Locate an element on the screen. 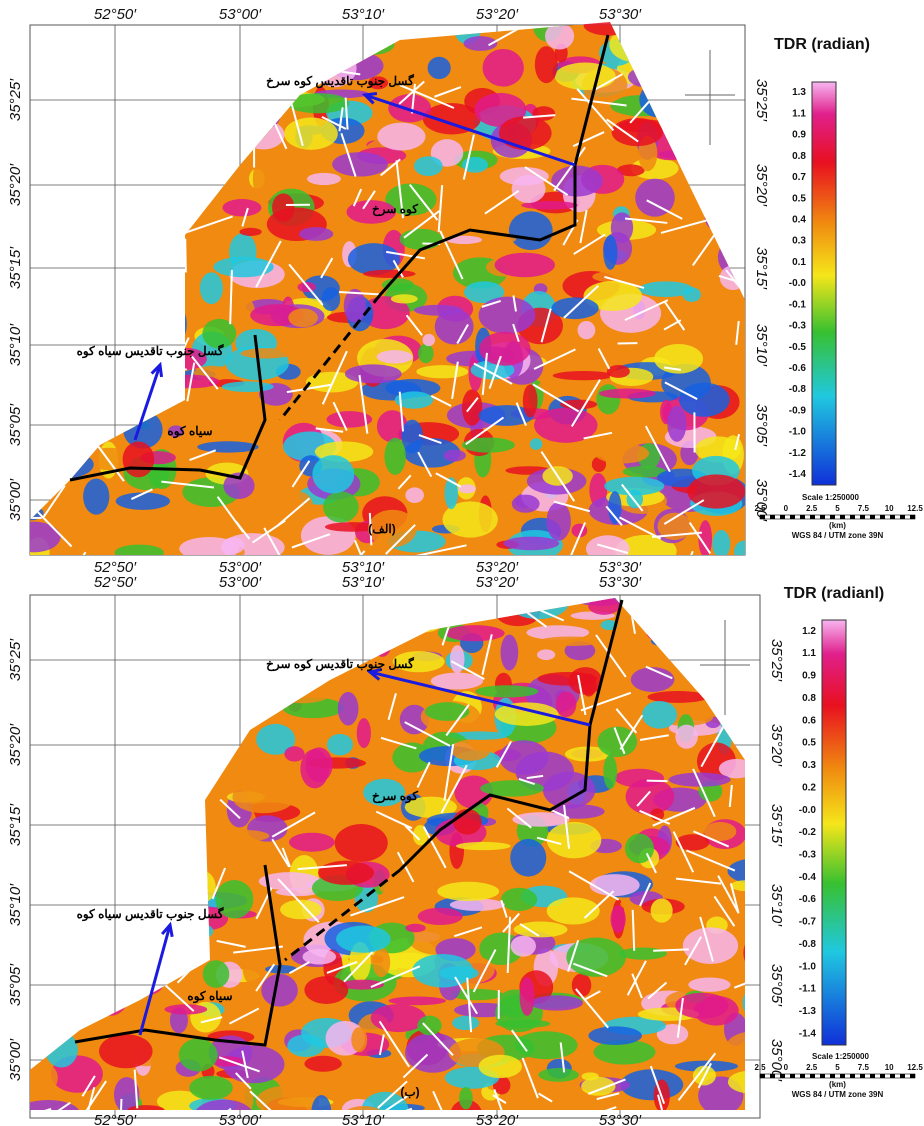 This screenshot has width=924, height=1126. scale-bar-label: 5 is located at coordinates (837, 1067).